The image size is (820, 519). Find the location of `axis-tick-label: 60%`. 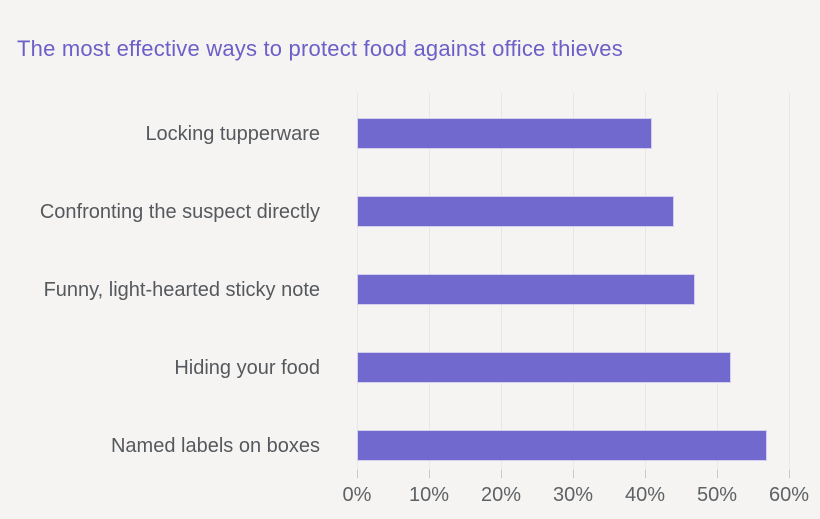

axis-tick-label: 60% is located at coordinates (789, 495).